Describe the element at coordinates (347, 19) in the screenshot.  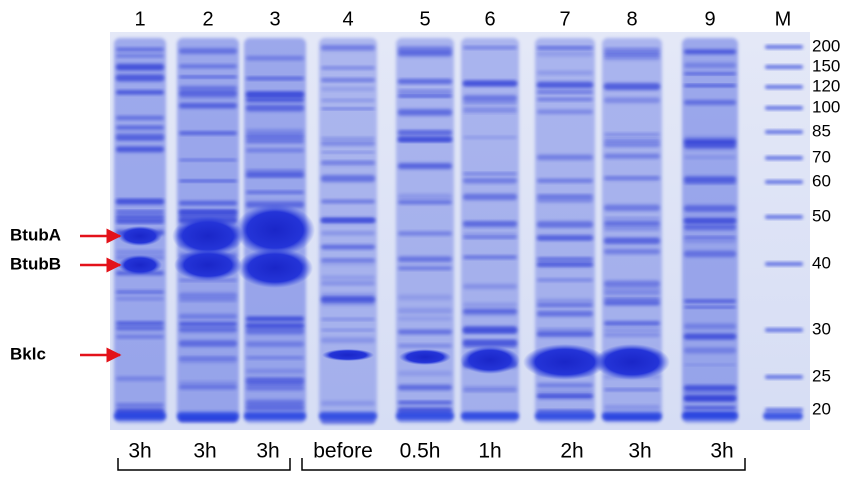
I see `lane-label: 4` at that location.